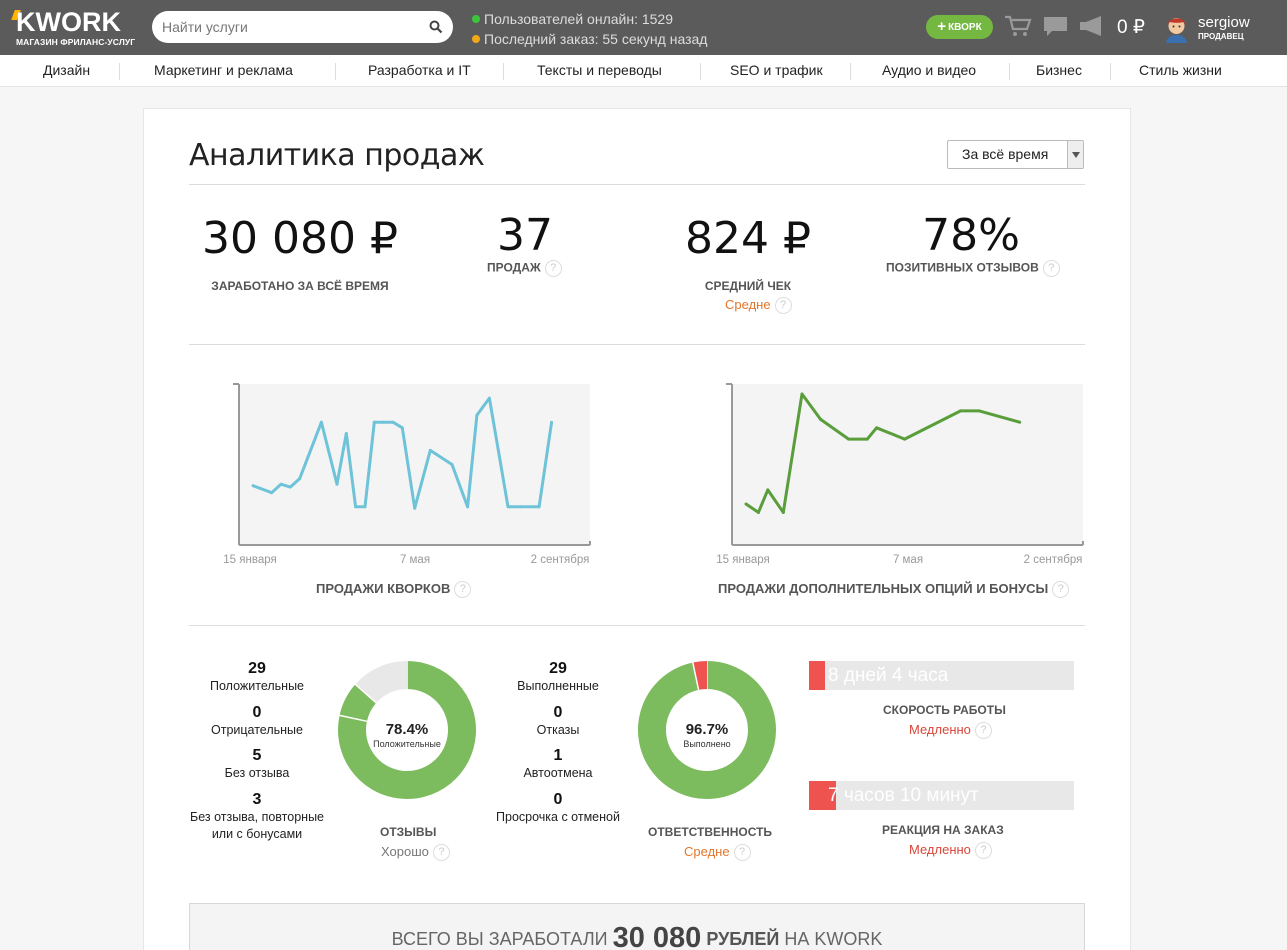  What do you see at coordinates (436, 27) in the screenshot?
I see `search-icon` at bounding box center [436, 27].